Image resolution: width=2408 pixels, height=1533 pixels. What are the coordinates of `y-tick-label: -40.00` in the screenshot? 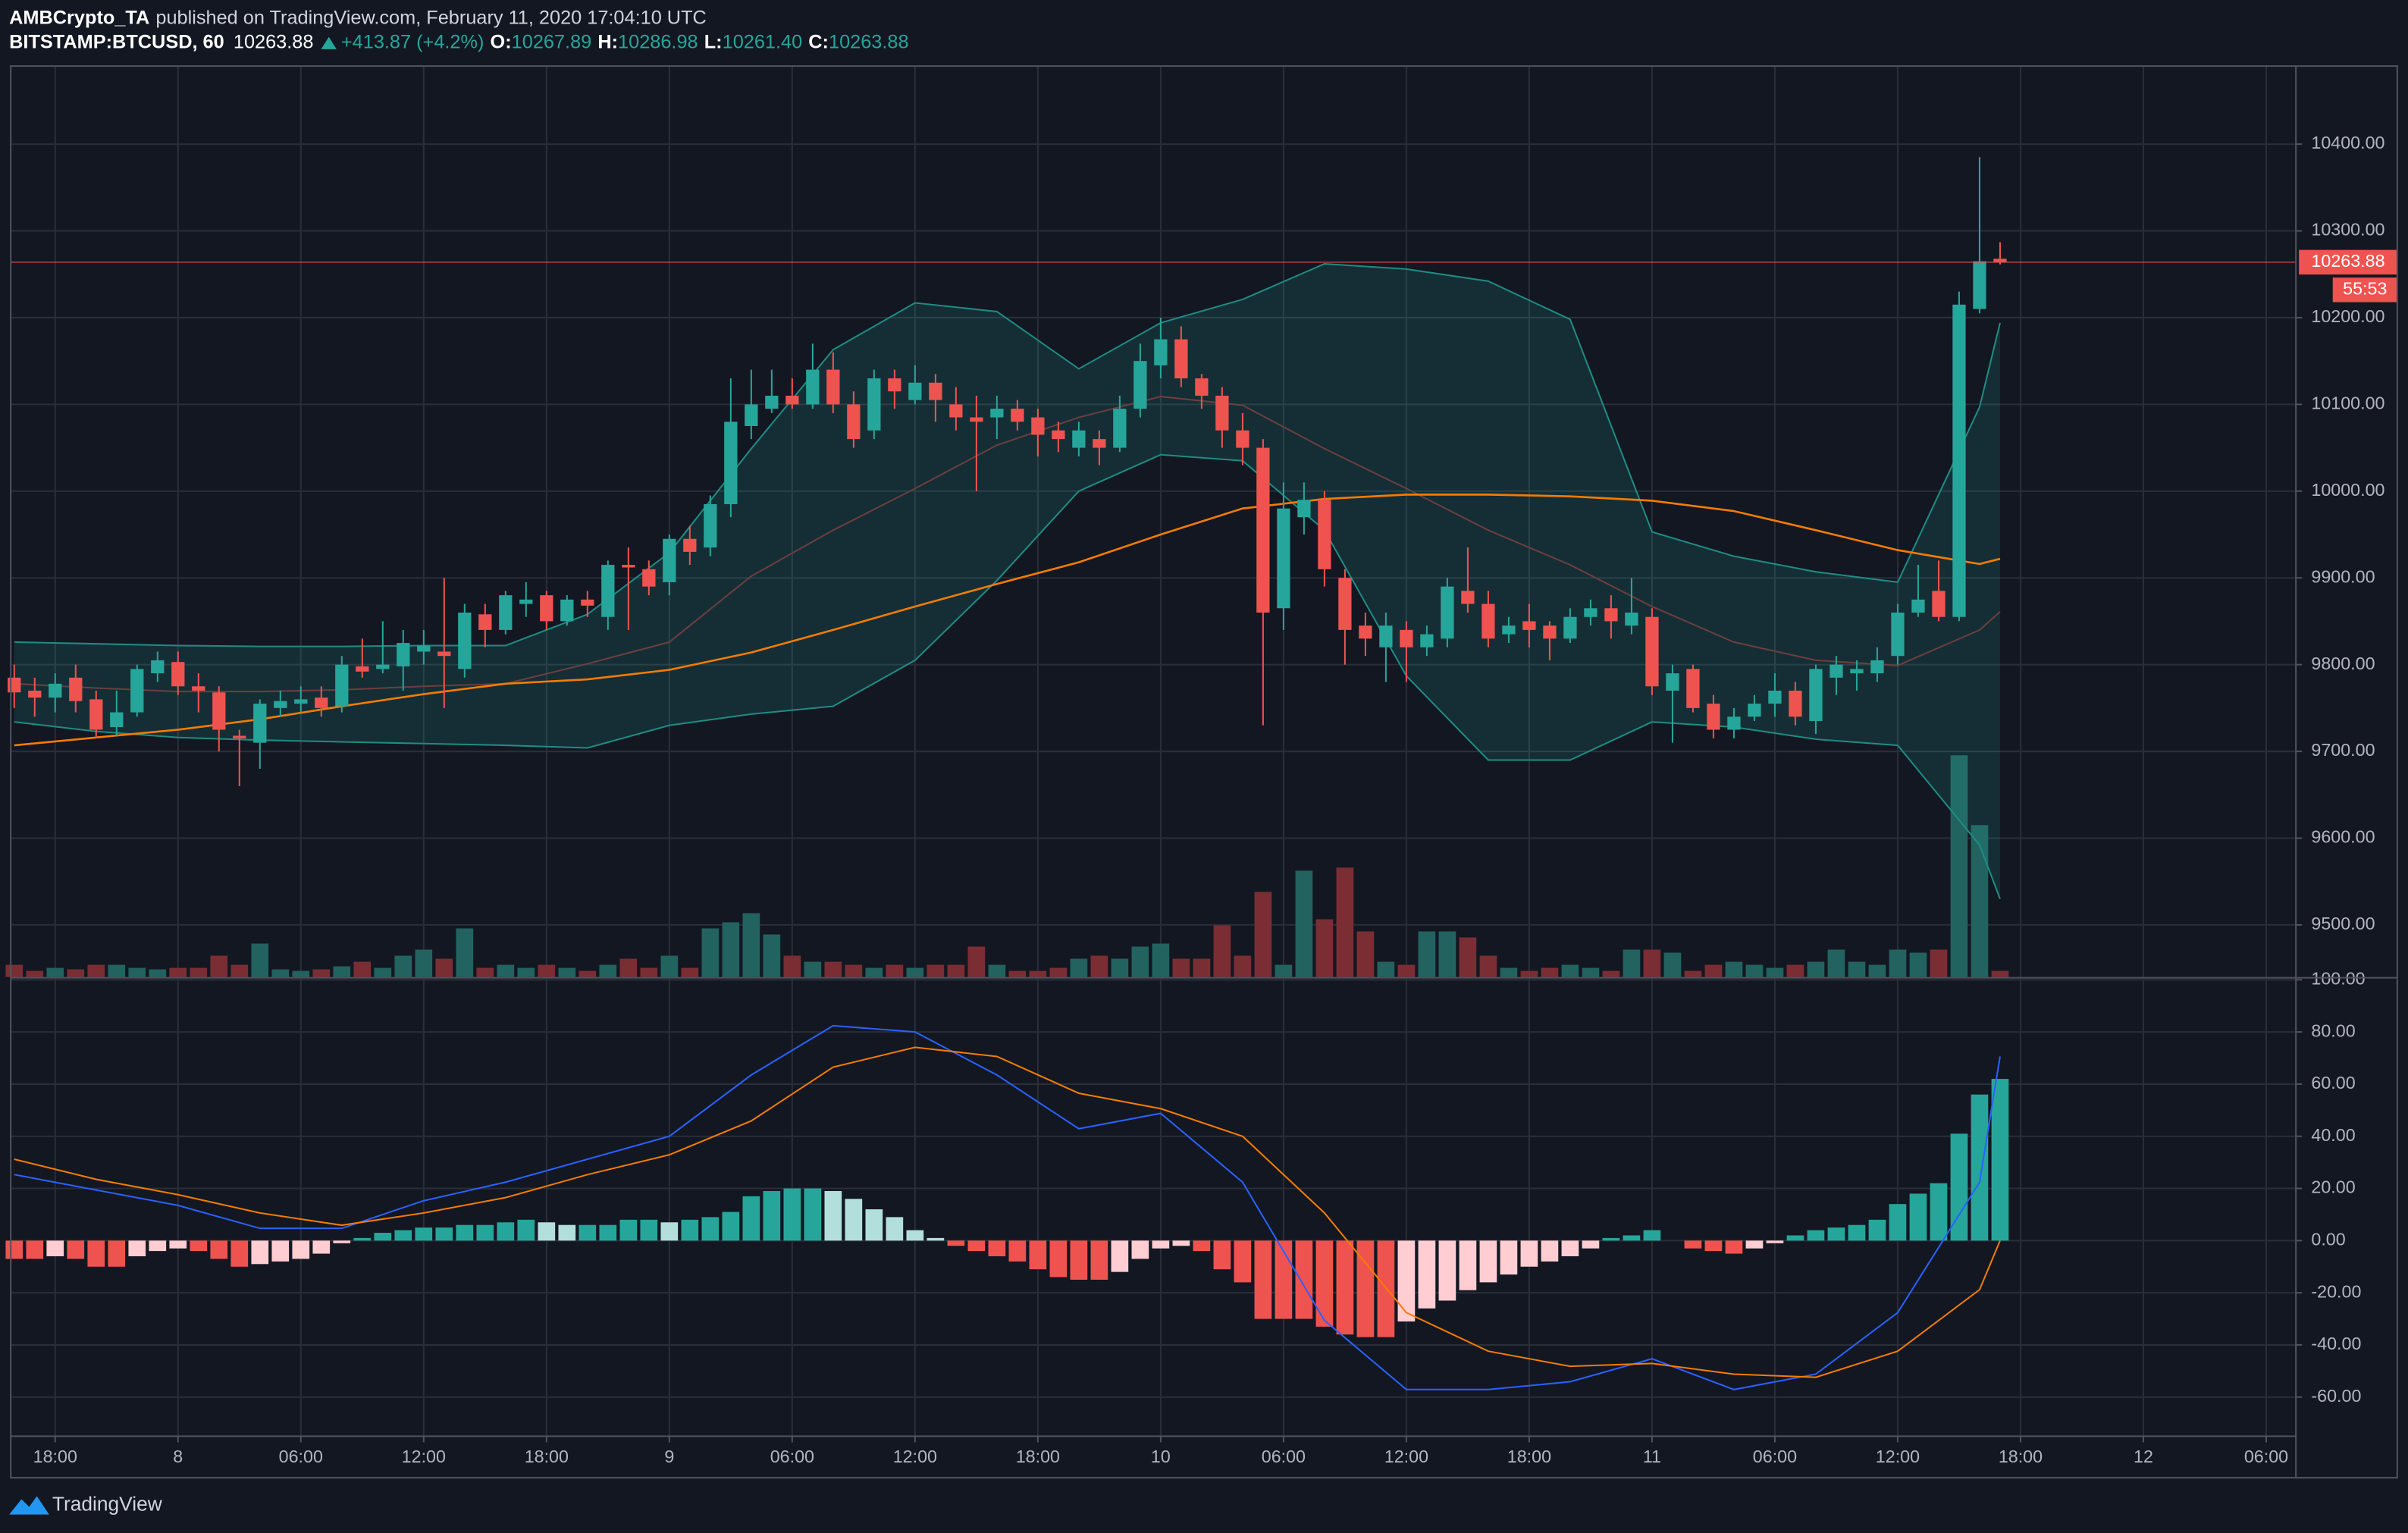 It's located at (2336, 1344).